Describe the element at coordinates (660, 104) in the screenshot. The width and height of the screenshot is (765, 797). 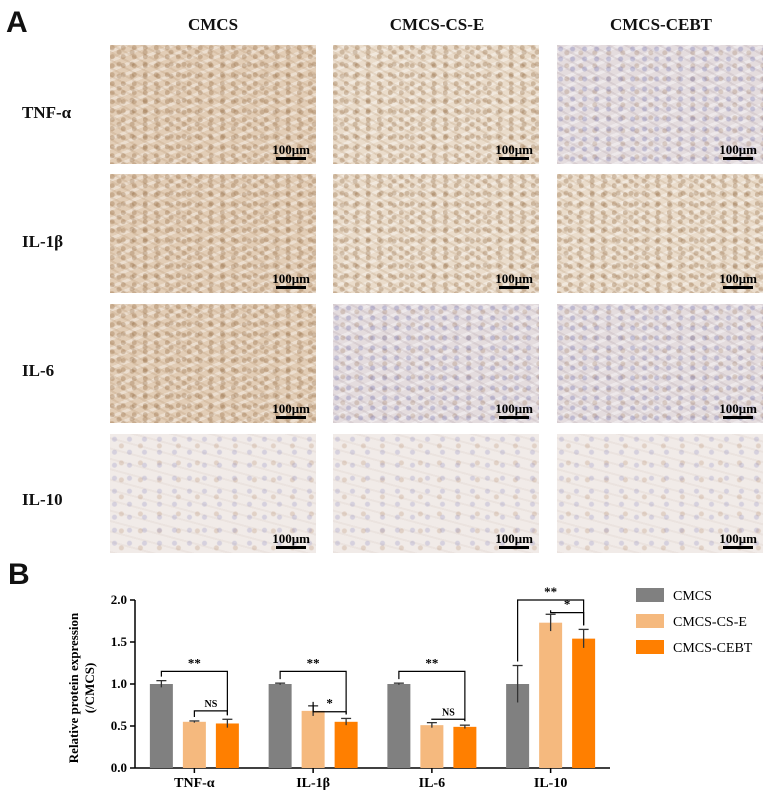
I see `micrograph-tnf-alpha-cmcs-cebt: 100μm` at that location.